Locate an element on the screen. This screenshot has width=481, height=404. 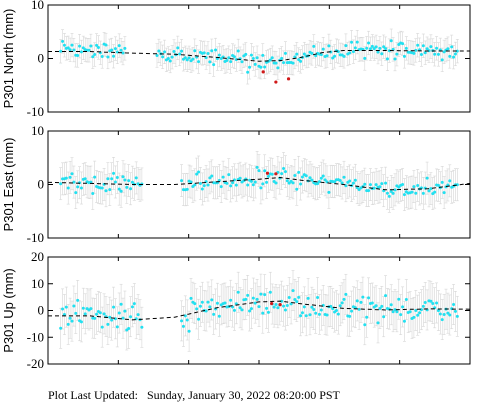
y-tick-label: 10 is located at coordinates (37, 283).